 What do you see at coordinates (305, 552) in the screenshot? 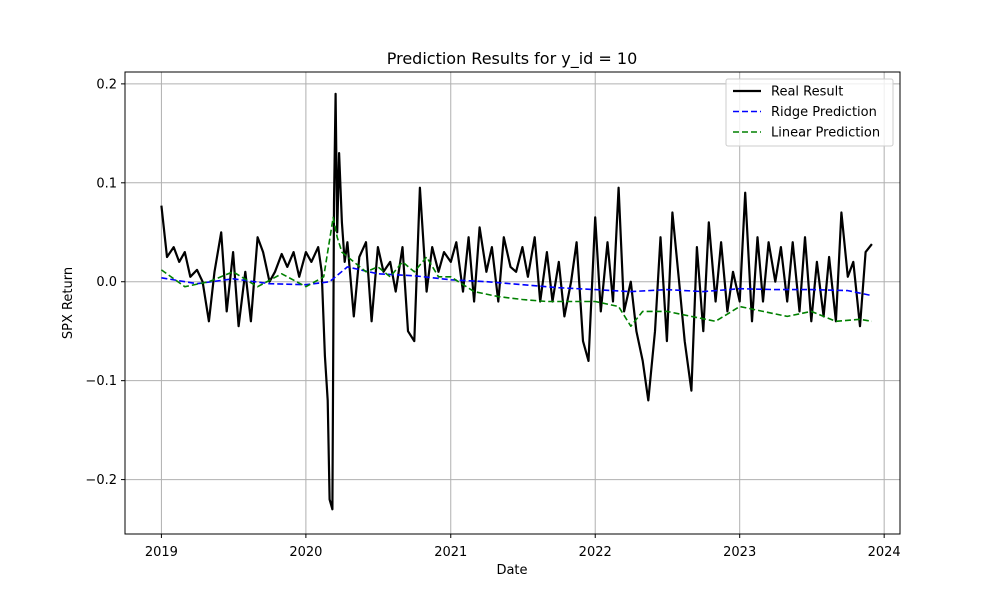
I see `x-tick-label: 2020` at bounding box center [305, 552].